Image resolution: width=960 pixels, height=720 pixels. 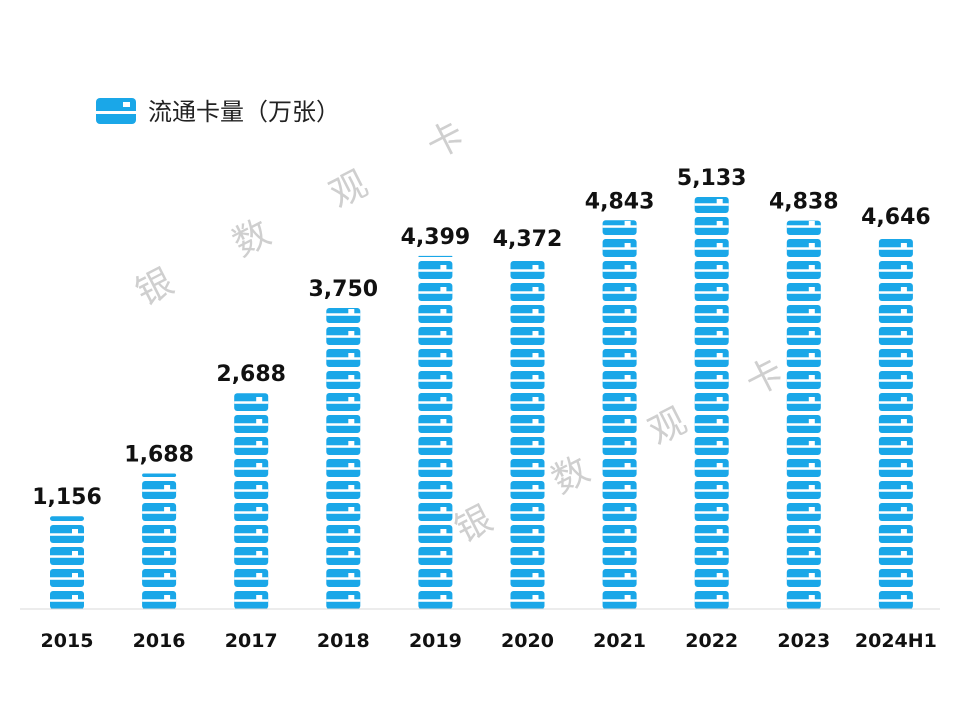 I want to click on watermark-char: 卡, so click(x=445, y=140).